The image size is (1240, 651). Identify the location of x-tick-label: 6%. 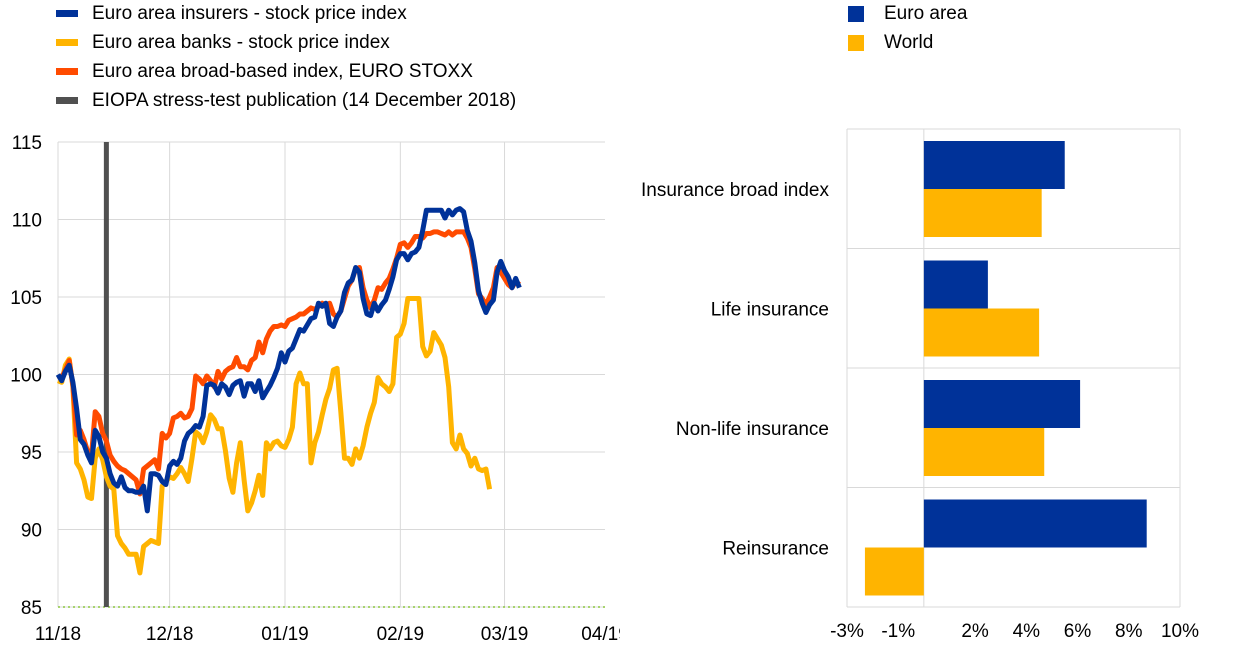
(1078, 631).